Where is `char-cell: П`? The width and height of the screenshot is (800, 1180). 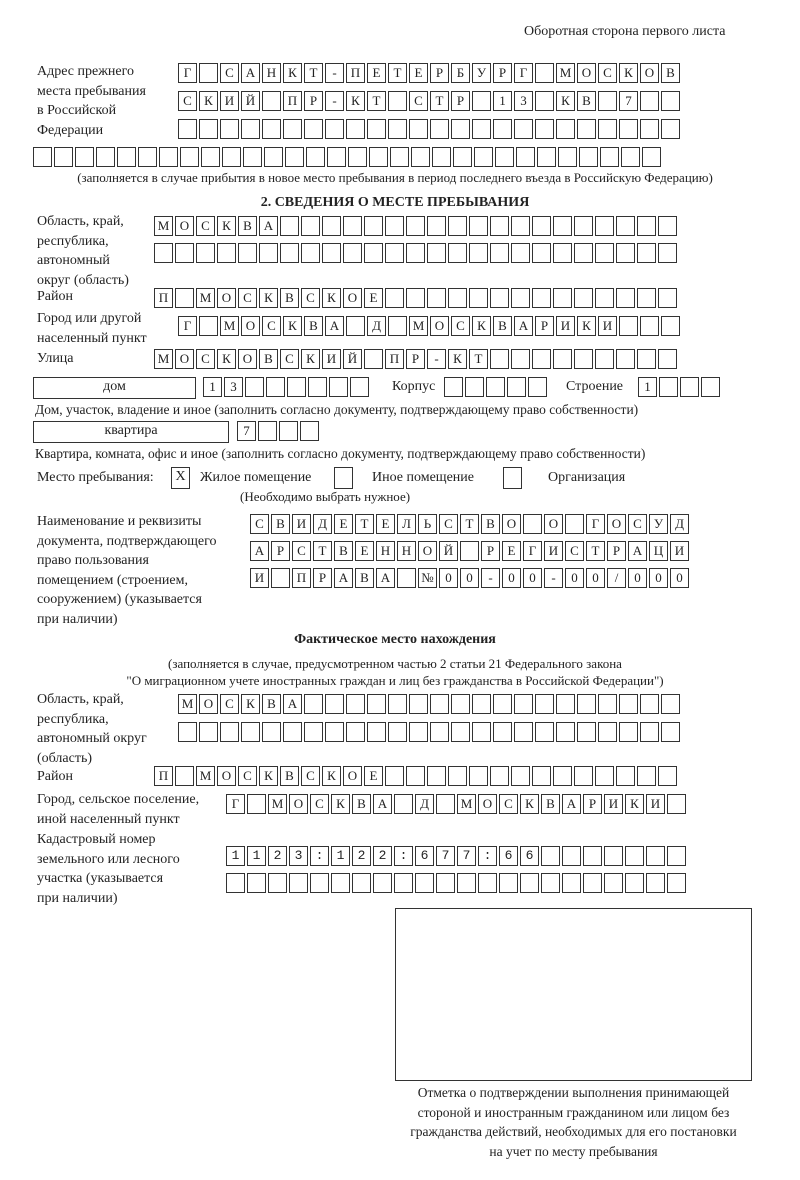 char-cell: П is located at coordinates (355, 73).